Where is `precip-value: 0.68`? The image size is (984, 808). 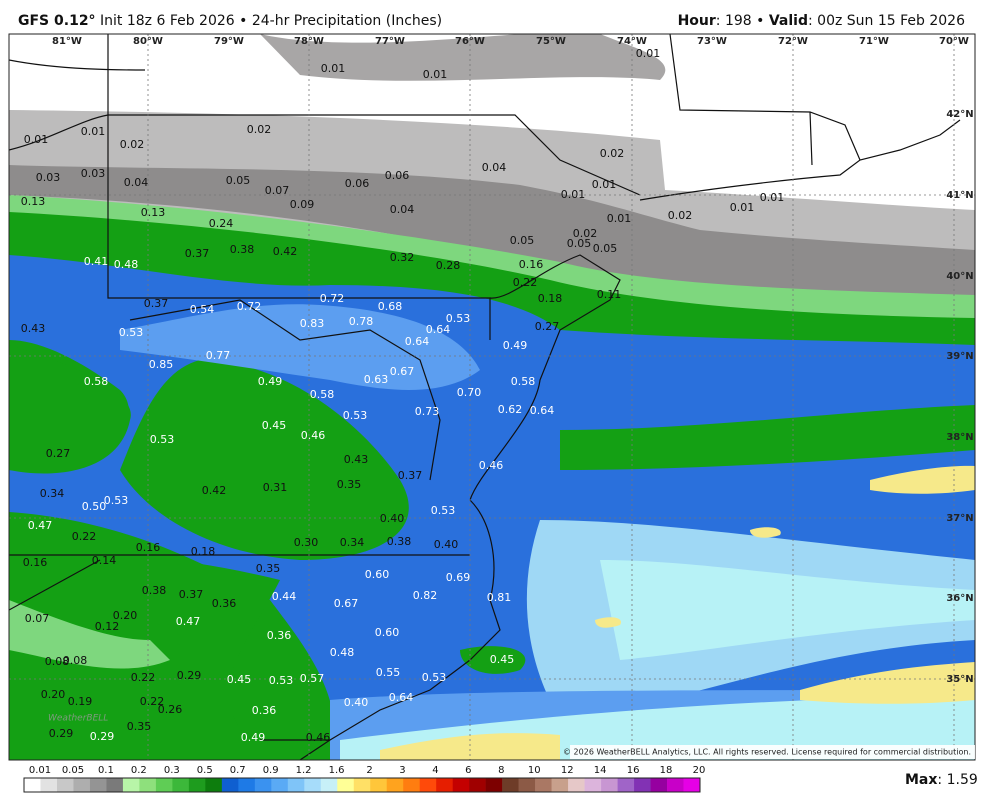 precip-value: 0.68 is located at coordinates (390, 306).